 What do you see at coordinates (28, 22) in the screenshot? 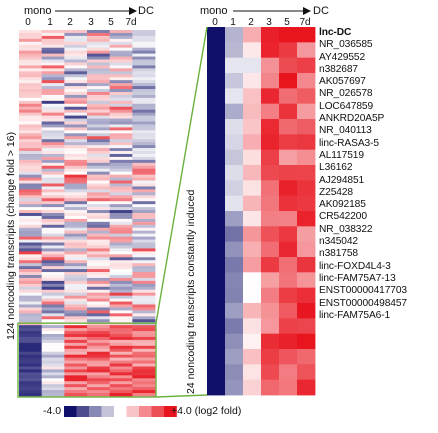
I see `left-col-label: 0` at bounding box center [28, 22].